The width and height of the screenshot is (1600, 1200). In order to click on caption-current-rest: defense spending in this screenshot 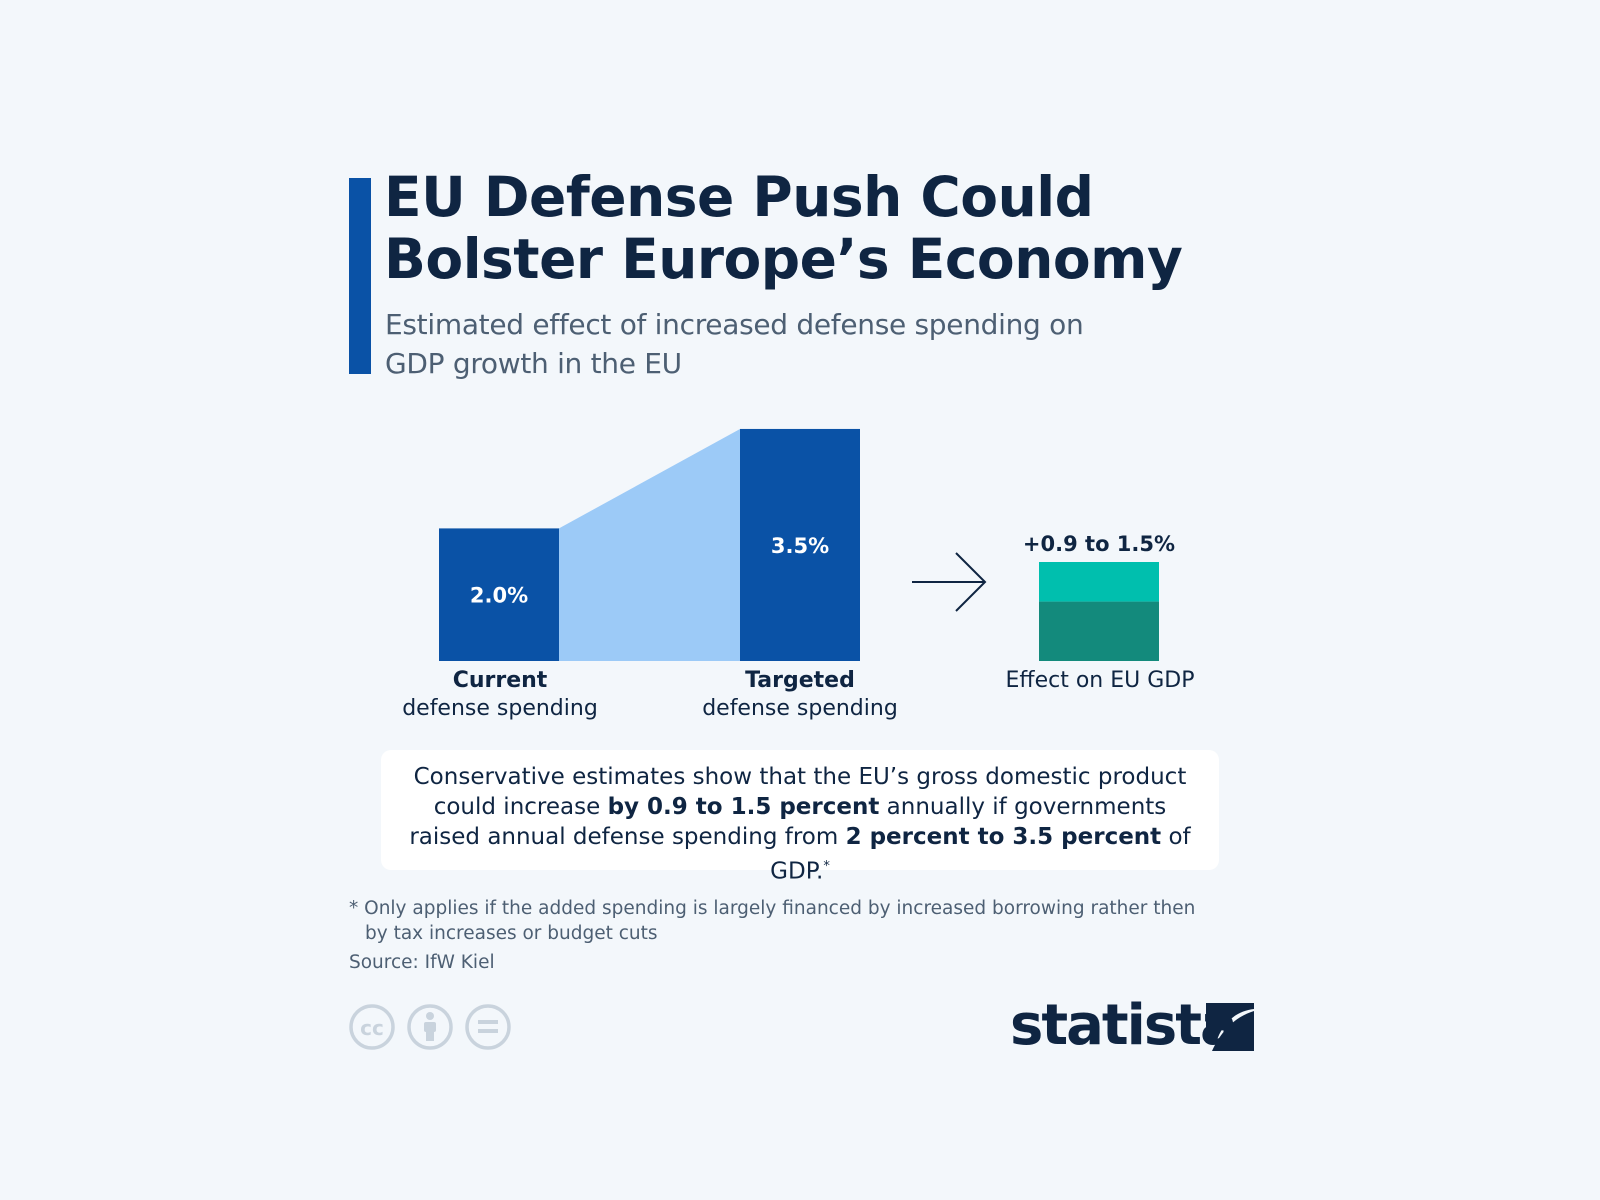, I will do `click(500, 708)`.